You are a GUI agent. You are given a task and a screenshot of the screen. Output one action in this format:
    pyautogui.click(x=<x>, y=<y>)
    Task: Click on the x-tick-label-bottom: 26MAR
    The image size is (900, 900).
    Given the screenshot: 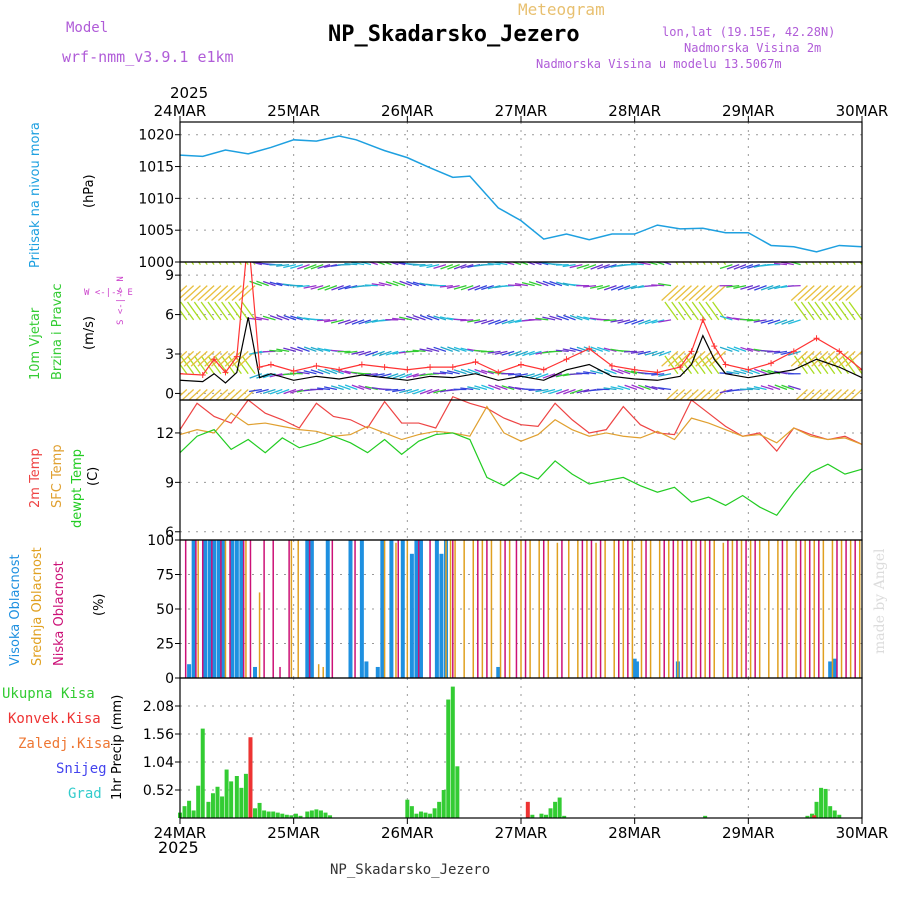 What is the action you would take?
    pyautogui.click(x=407, y=833)
    